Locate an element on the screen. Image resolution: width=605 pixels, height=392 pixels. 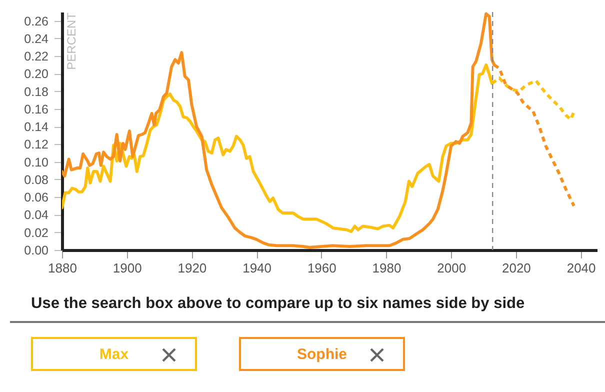
y-tick-label: 0.12 is located at coordinates (36, 145).